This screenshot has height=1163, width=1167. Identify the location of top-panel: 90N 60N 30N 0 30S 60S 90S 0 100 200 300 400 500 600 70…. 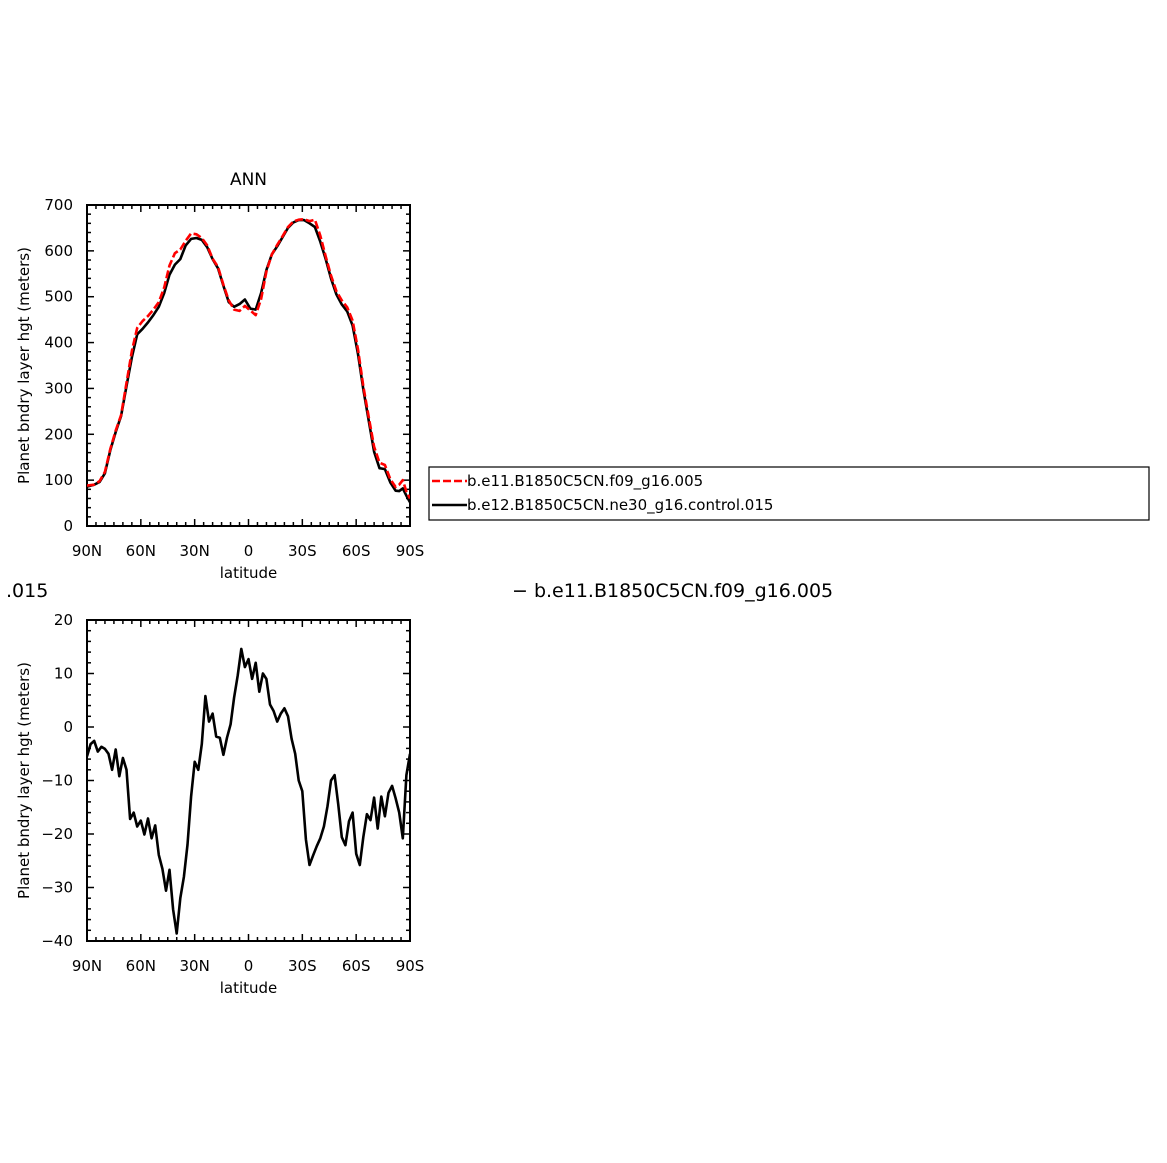
(219, 376).